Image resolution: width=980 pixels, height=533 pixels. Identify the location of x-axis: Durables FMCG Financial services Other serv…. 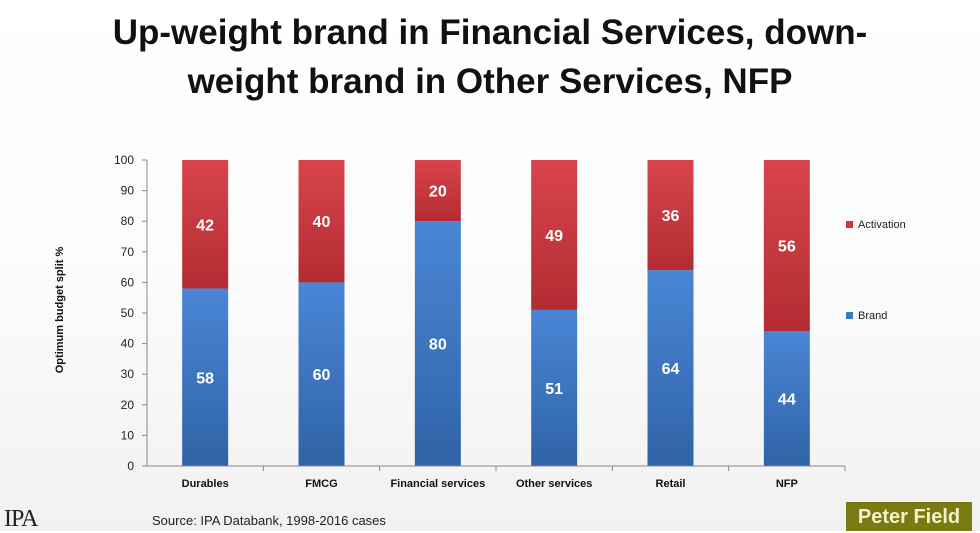
(496, 477).